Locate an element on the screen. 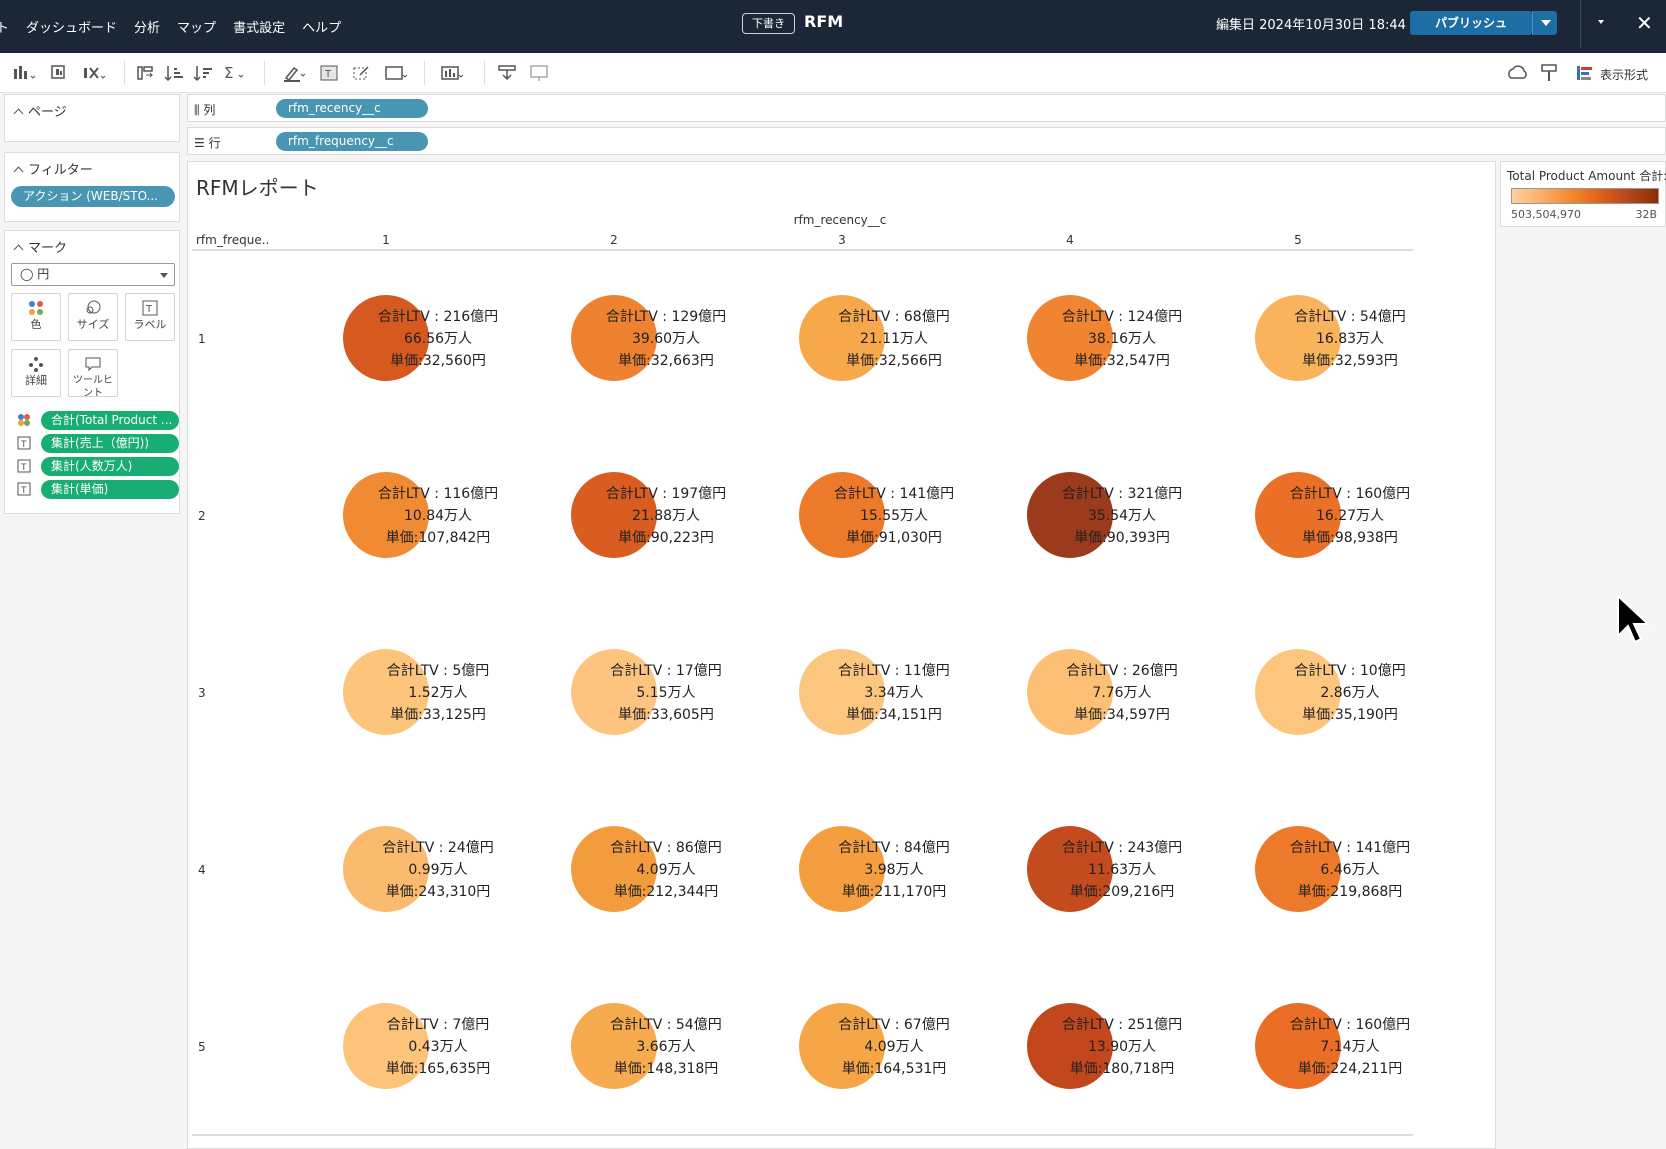 The height and width of the screenshot is (1149, 1666). filters-card-header: フィルター is located at coordinates (53, 168).